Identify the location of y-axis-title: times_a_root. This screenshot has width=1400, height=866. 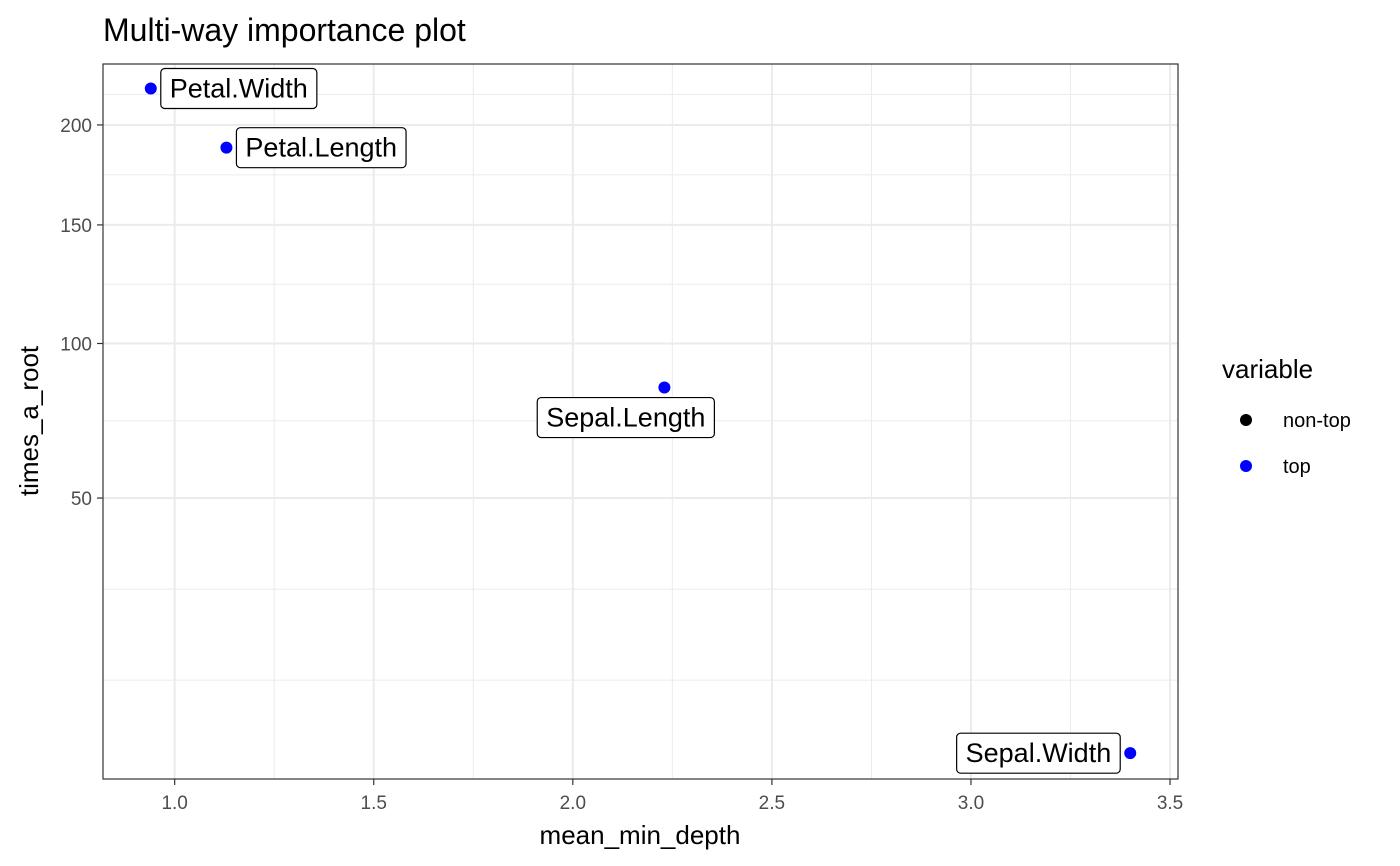
(29, 420).